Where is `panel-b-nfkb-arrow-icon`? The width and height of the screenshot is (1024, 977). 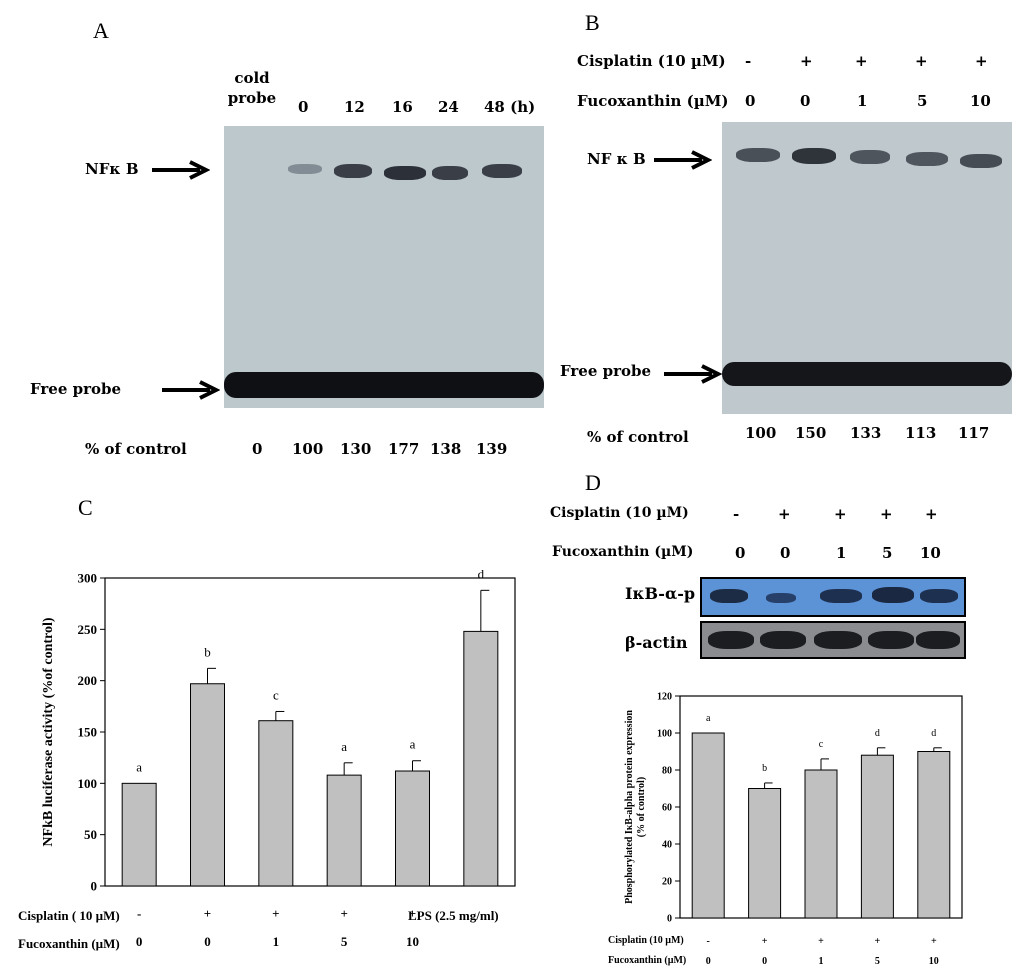
panel-b-nfkb-arrow-icon is located at coordinates (683, 160).